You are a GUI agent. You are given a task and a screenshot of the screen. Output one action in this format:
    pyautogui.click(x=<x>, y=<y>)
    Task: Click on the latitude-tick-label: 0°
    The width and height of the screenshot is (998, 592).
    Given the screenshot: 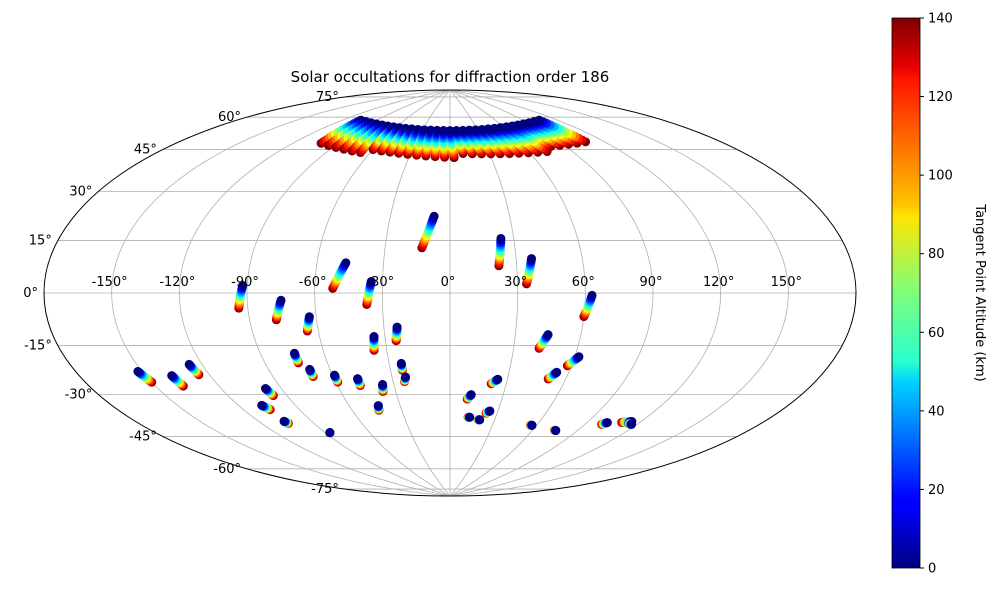 What is the action you would take?
    pyautogui.click(x=30, y=293)
    